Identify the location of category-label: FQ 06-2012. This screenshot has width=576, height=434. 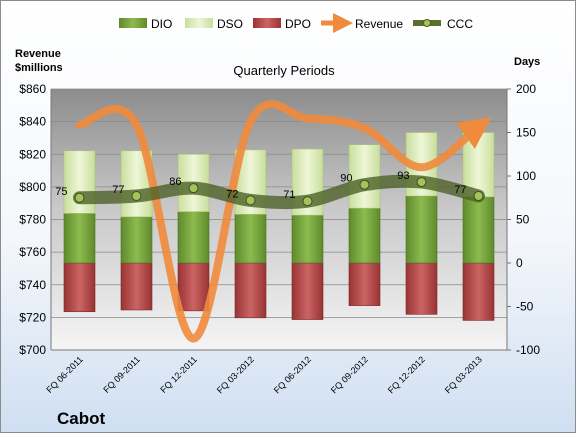
(292, 374).